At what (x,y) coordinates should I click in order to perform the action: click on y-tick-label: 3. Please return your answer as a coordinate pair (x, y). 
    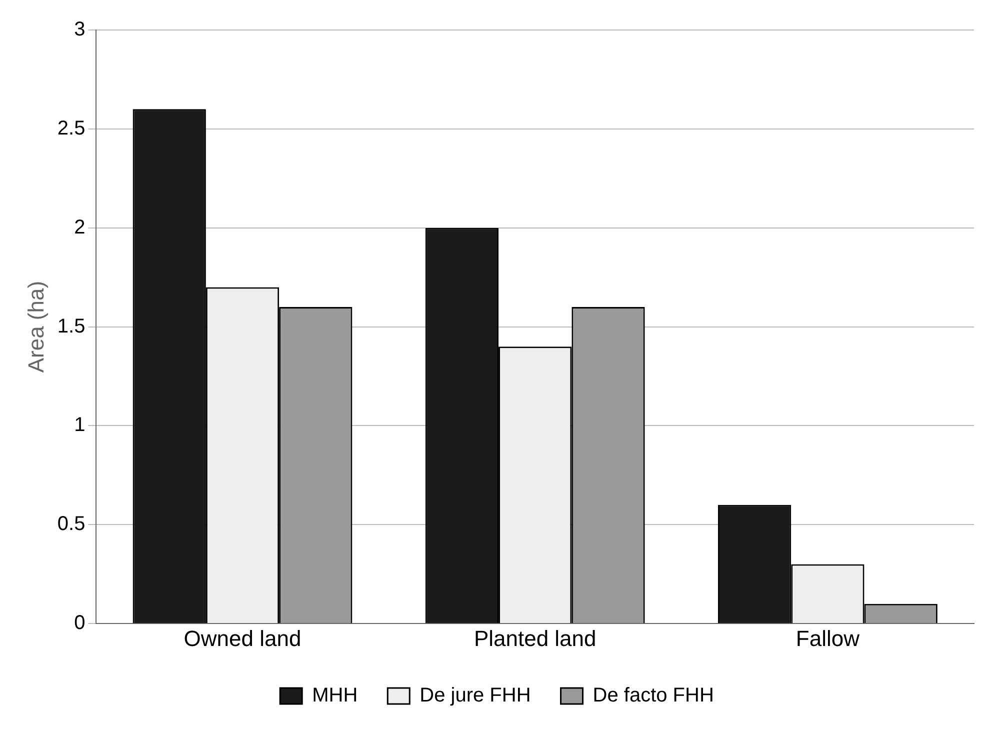
    Looking at the image, I should click on (80, 29).